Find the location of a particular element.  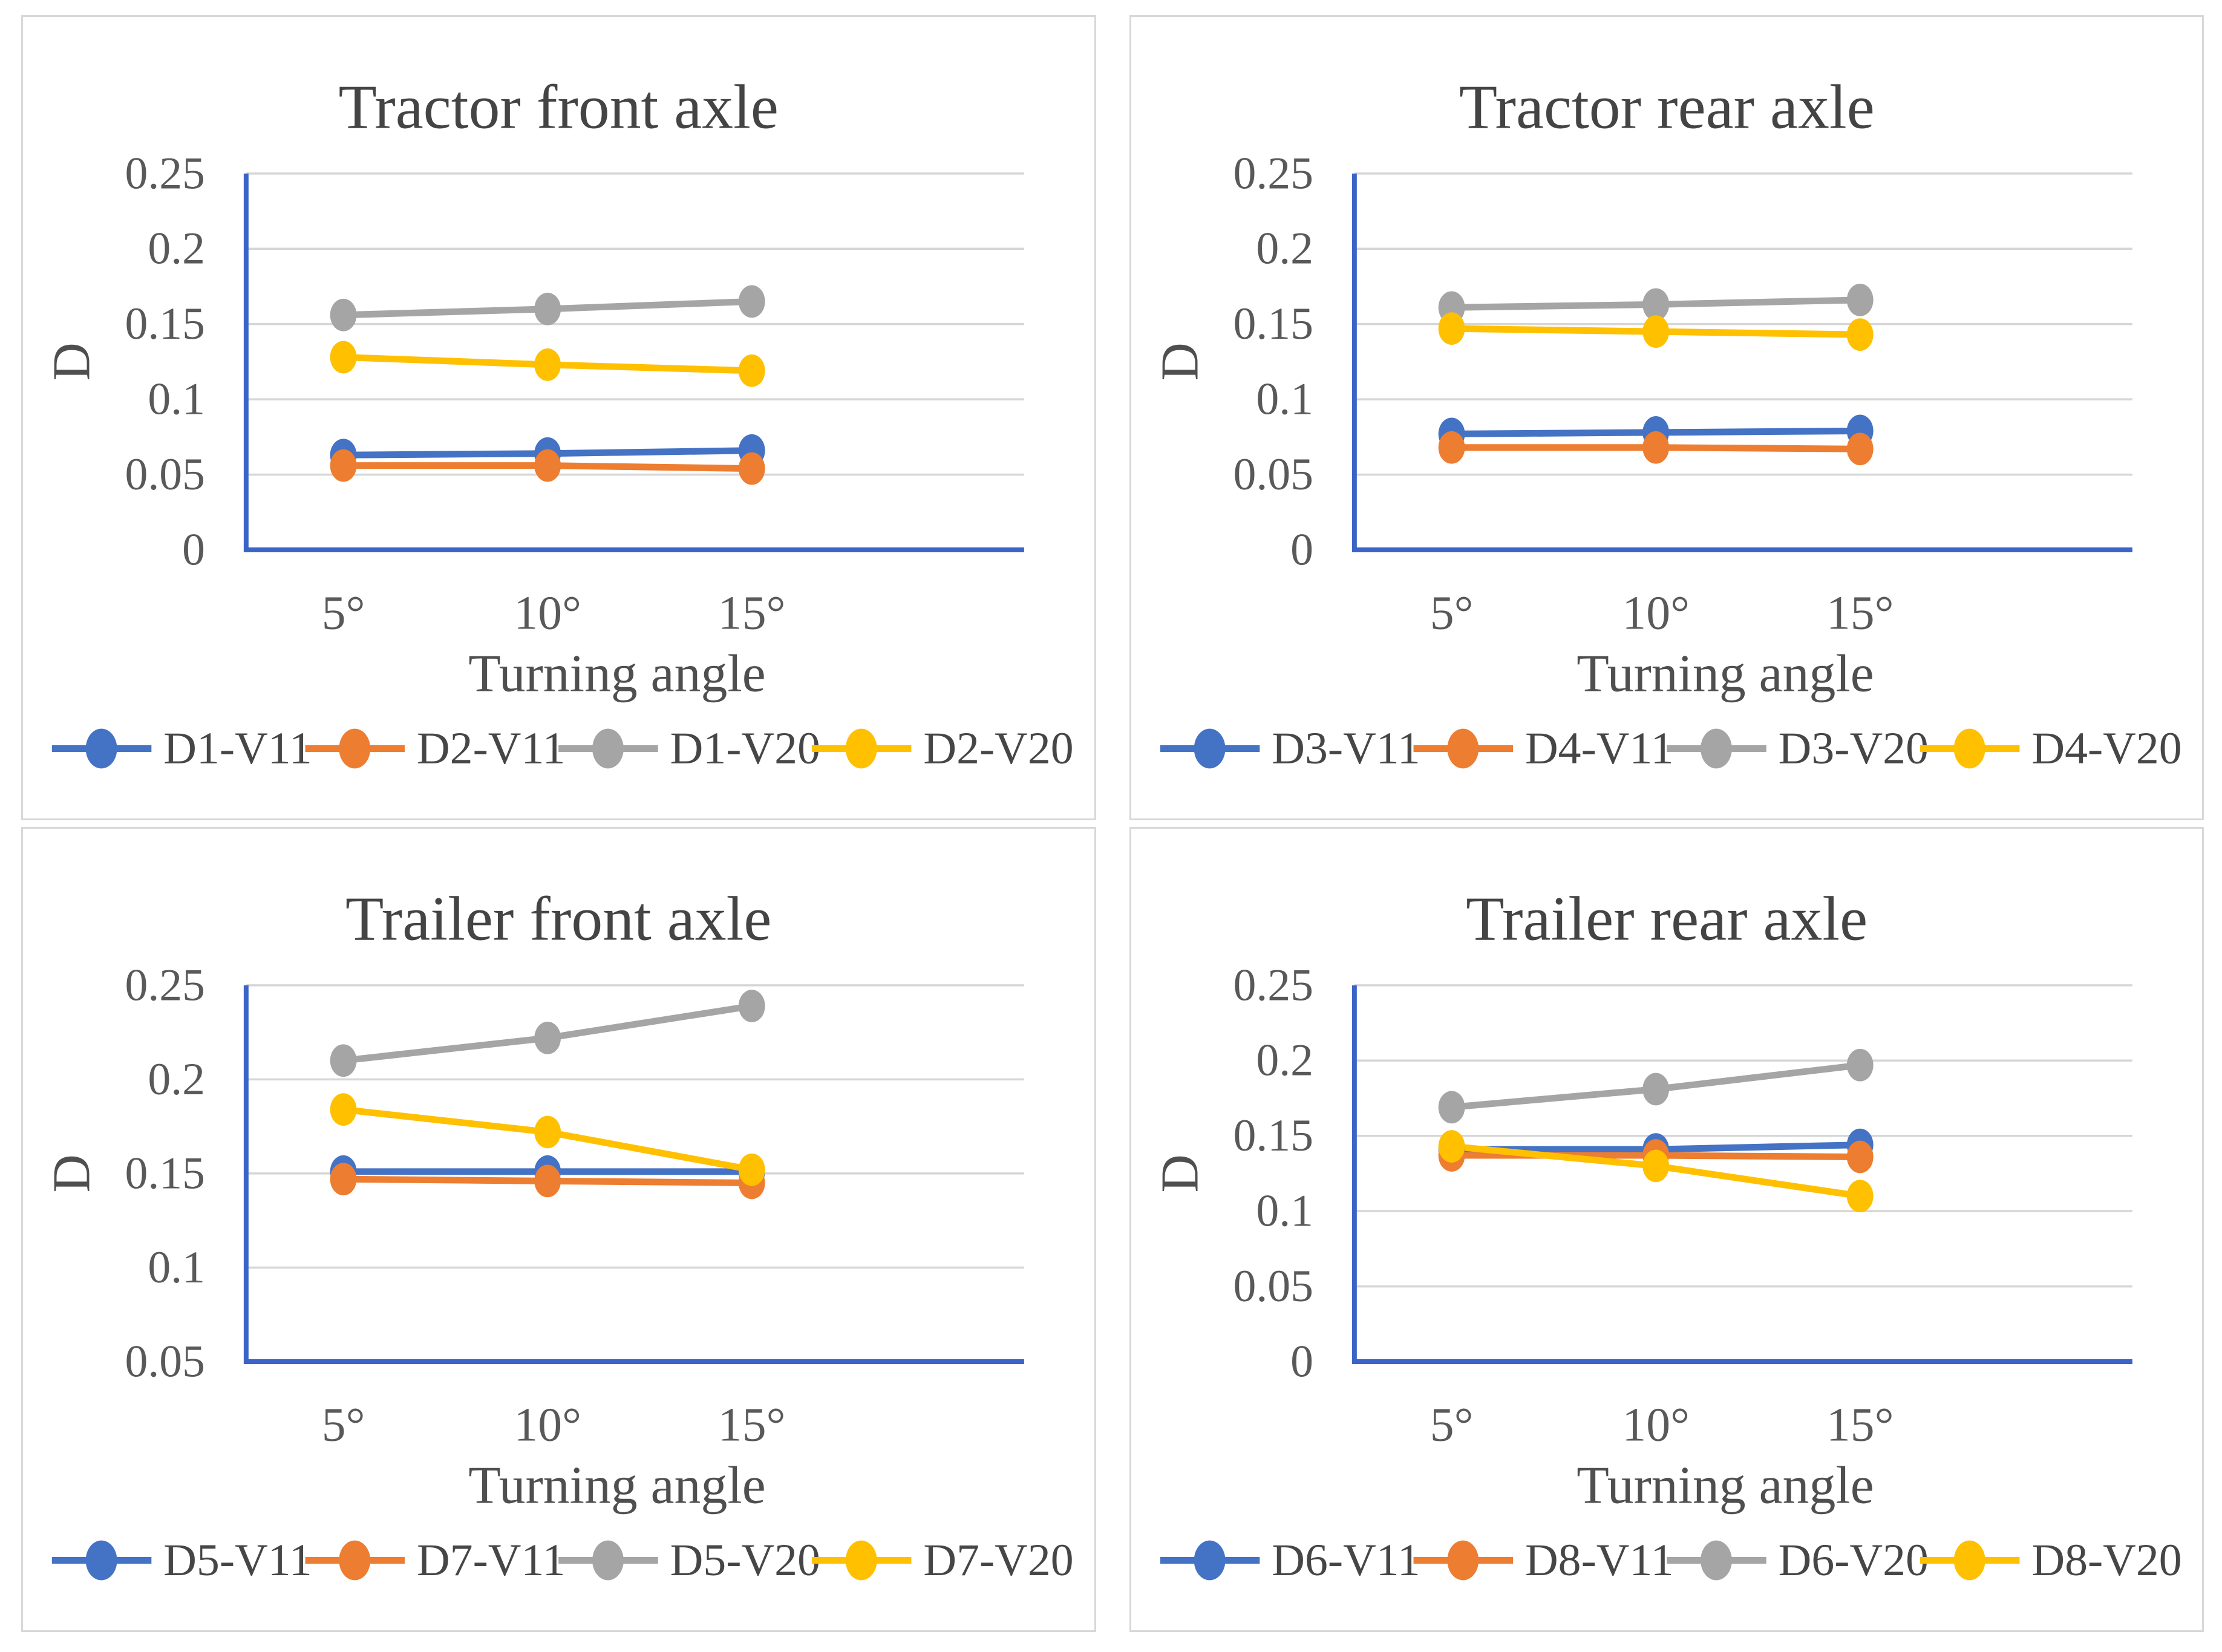

data-point-marker-D2-V20 is located at coordinates (547, 364).